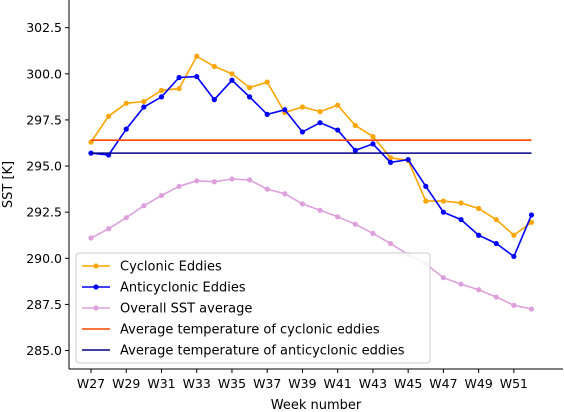 This screenshot has width=564, height=412. What do you see at coordinates (44, 27) in the screenshot?
I see `y-tick-label: 302.5` at bounding box center [44, 27].